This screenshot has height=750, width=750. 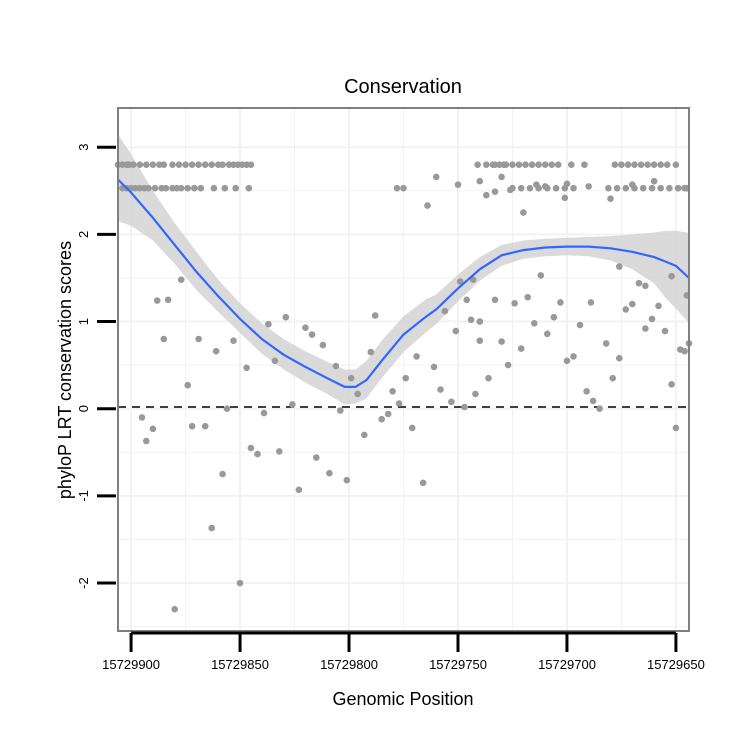 I want to click on y-tick-label: 3, so click(x=83, y=147).